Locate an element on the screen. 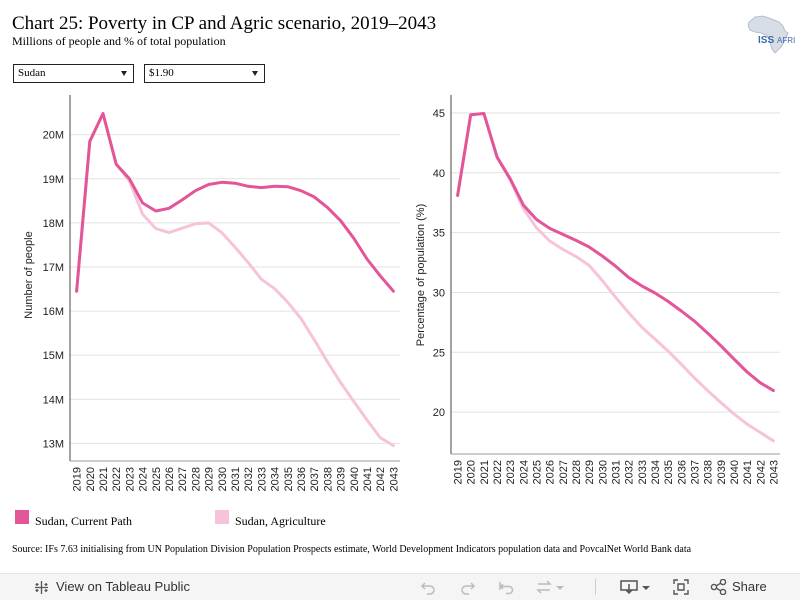 This screenshot has height=600, width=800. y-tick-label: 20 is located at coordinates (439, 413).